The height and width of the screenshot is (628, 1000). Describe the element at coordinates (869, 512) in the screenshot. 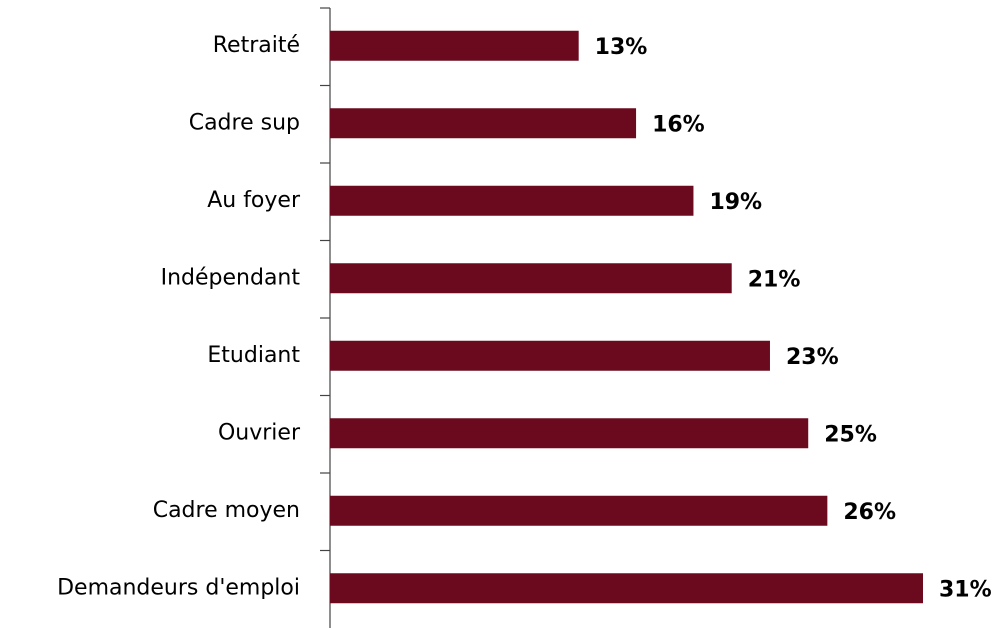

I see `value-label: 26%` at that location.